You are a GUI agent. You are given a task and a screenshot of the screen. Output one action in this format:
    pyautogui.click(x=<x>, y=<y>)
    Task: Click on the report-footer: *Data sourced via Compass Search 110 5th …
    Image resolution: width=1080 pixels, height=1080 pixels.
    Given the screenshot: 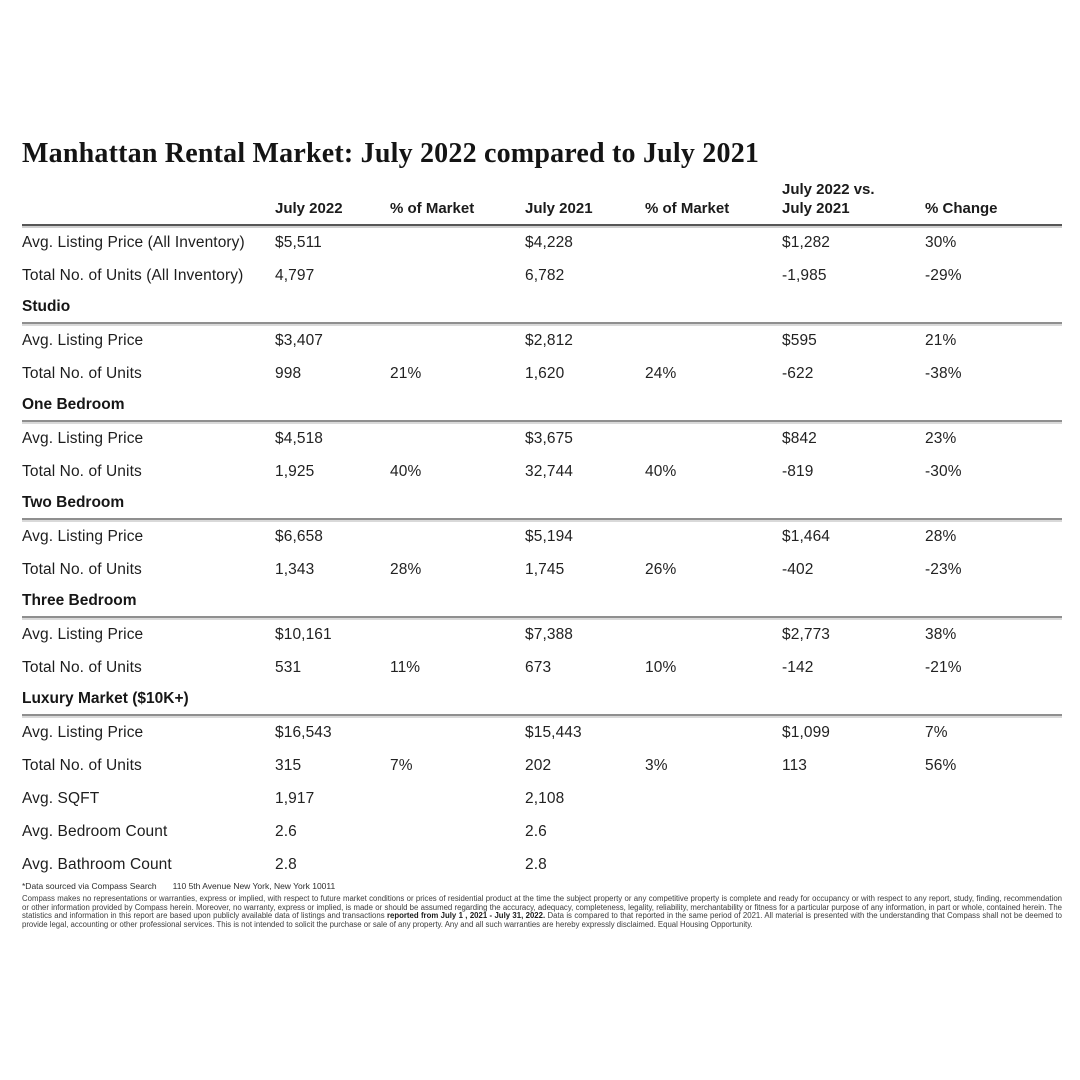 What is the action you would take?
    pyautogui.click(x=542, y=905)
    